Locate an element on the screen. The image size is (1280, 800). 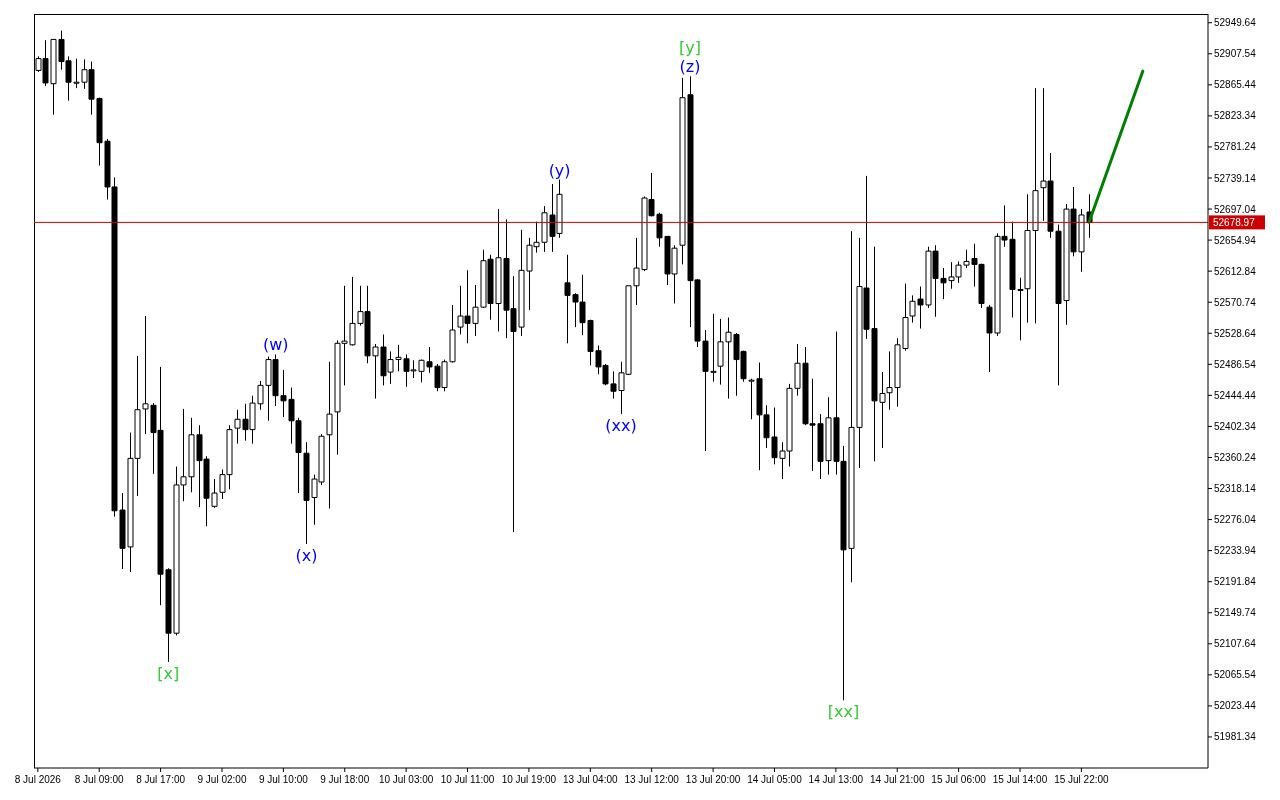
y-tick-label: 52823.34 is located at coordinates (1235, 116).